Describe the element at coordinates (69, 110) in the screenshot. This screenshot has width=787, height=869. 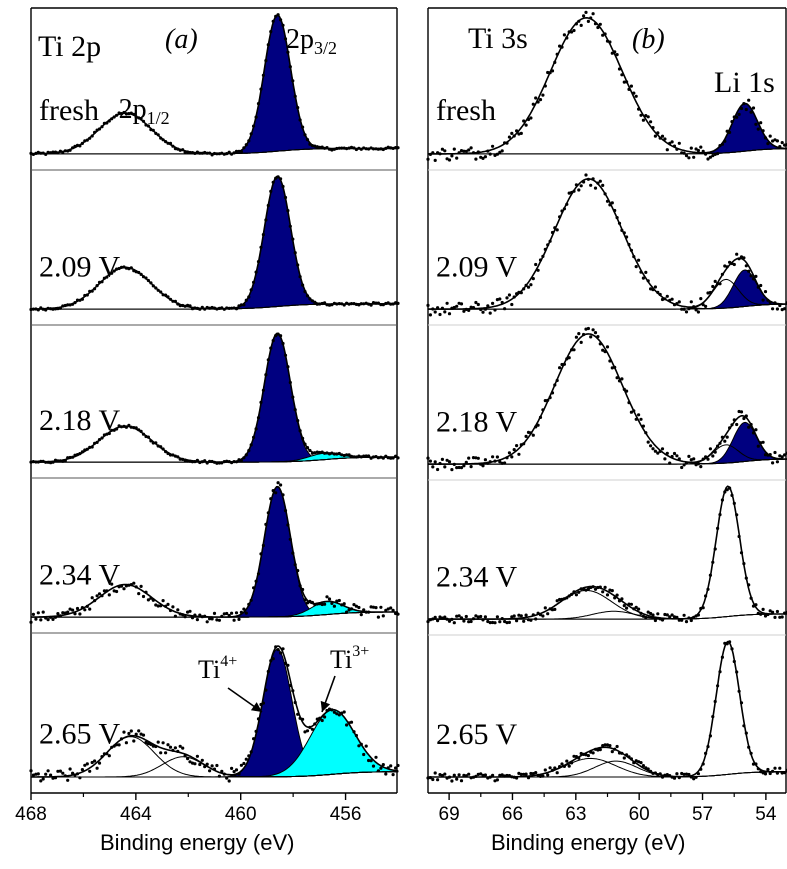
I see `series-label-0-0: fresh` at that location.